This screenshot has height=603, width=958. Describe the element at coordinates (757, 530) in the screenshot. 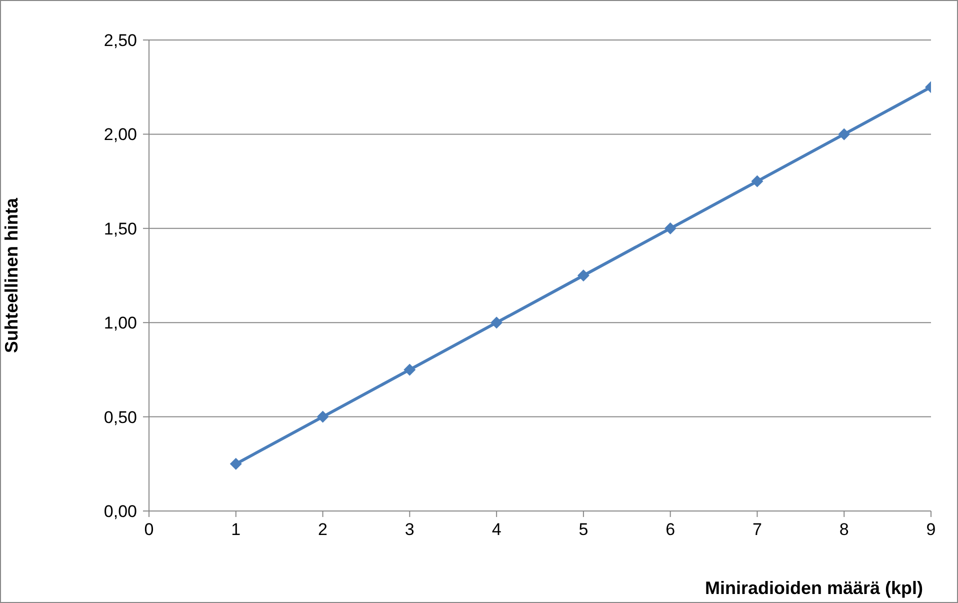

I see `x-tick-label: 7` at that location.